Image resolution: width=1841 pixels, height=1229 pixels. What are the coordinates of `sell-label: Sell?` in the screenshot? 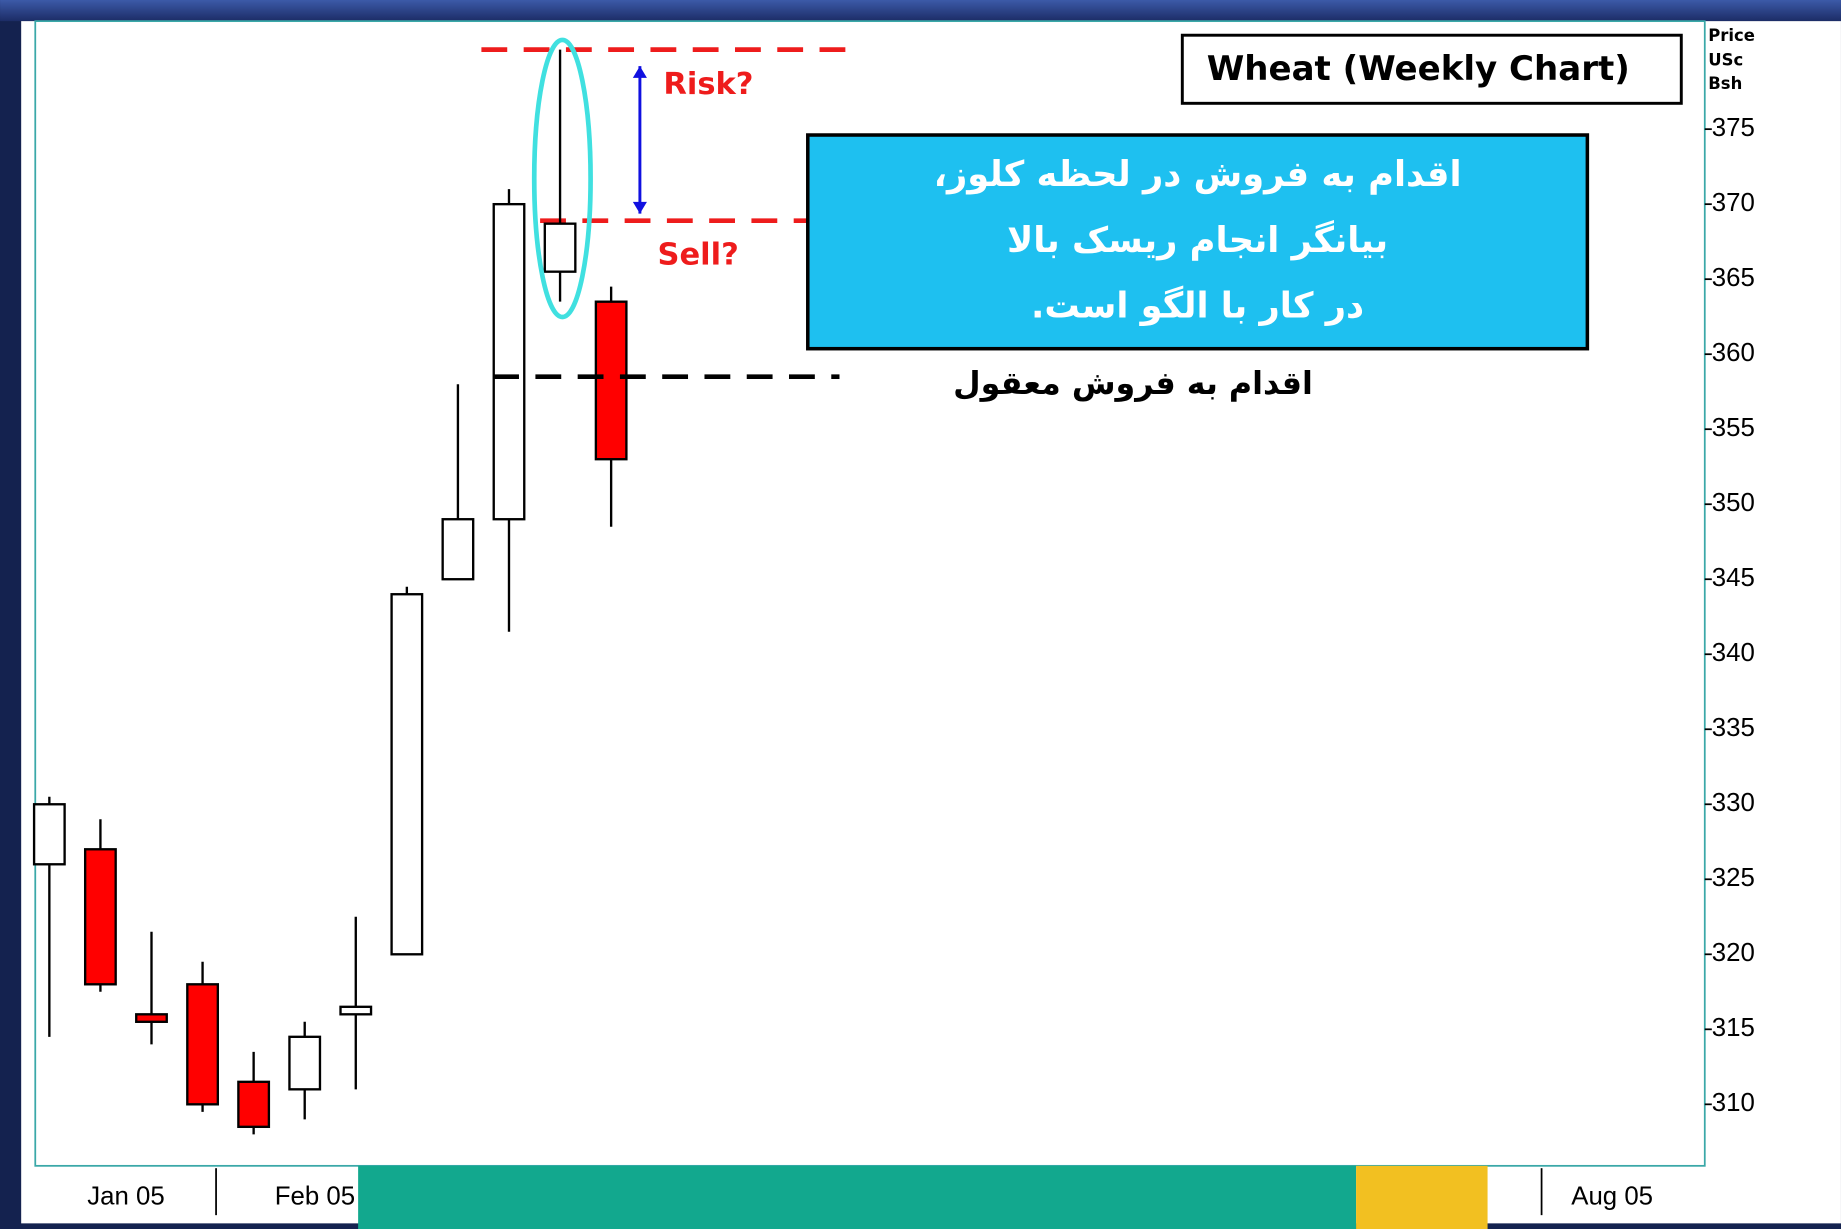 It's located at (698, 254).